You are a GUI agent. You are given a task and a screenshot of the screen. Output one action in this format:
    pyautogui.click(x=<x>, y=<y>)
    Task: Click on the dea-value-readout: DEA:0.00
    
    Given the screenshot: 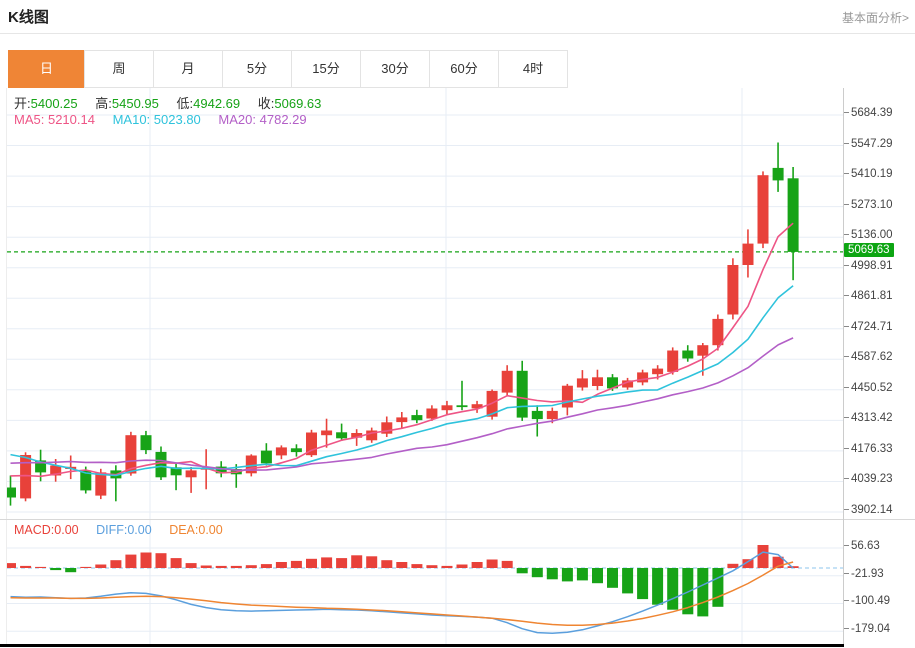 What is the action you would take?
    pyautogui.click(x=196, y=530)
    